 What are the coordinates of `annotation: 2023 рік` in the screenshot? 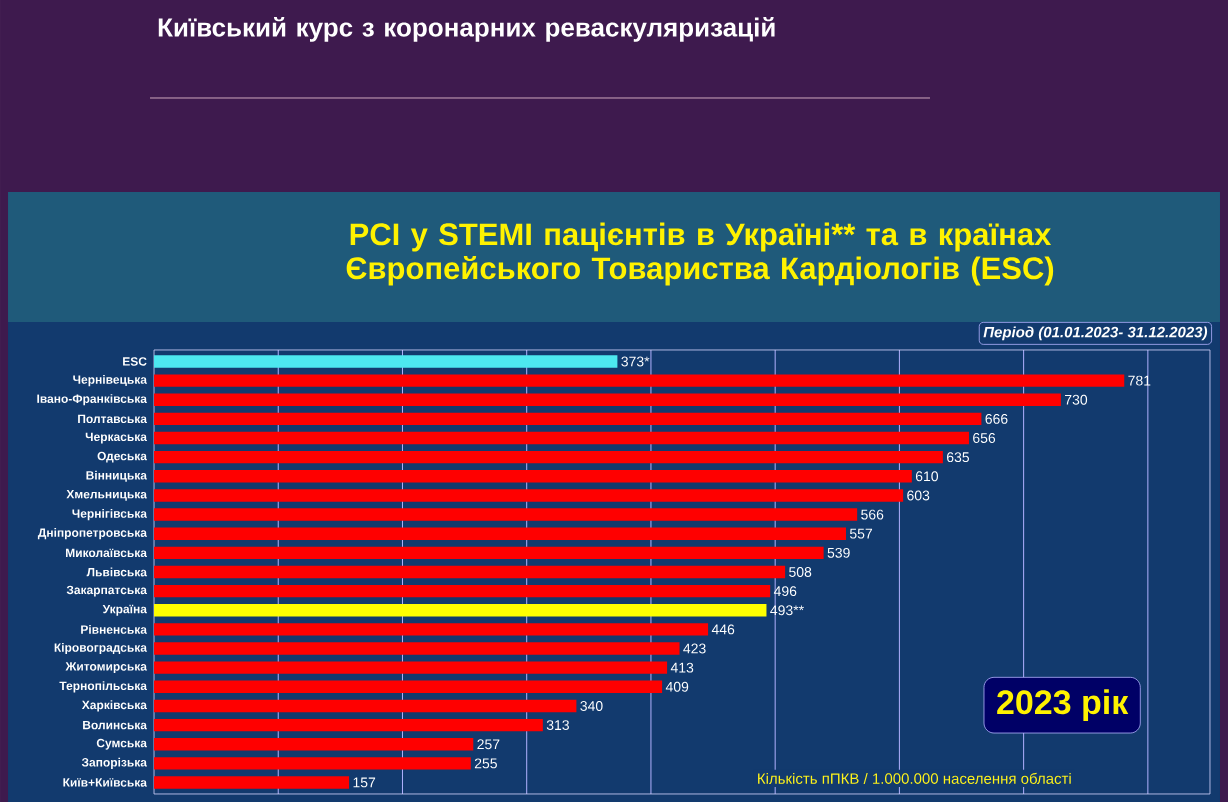 It's located at (1063, 705).